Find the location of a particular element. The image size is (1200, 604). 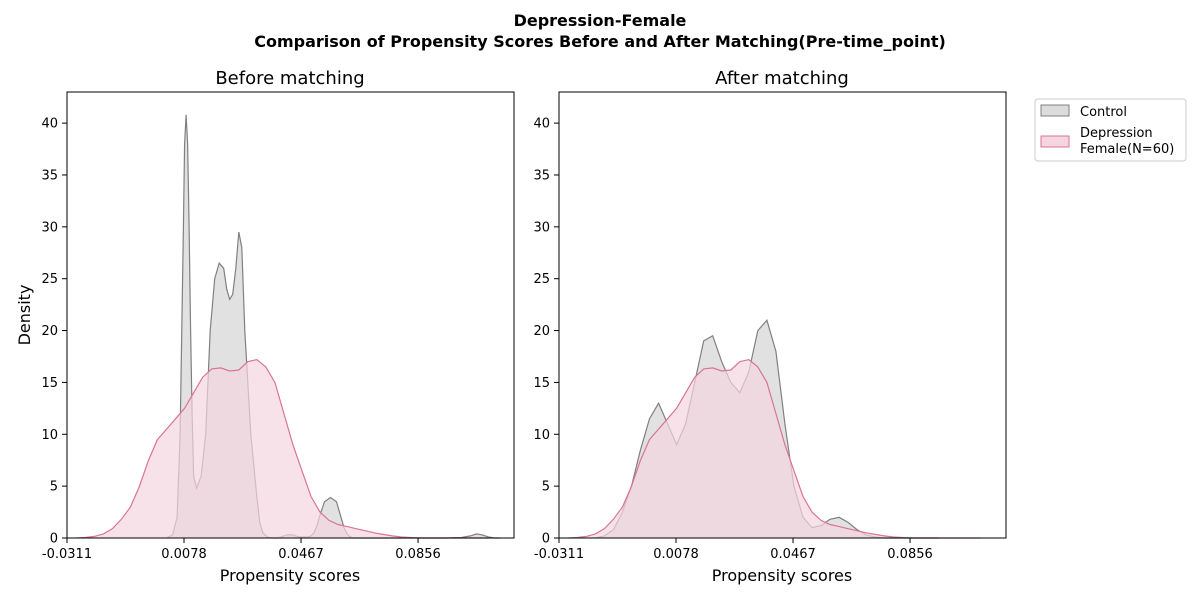

panel-title: Before matching is located at coordinates (289, 78).